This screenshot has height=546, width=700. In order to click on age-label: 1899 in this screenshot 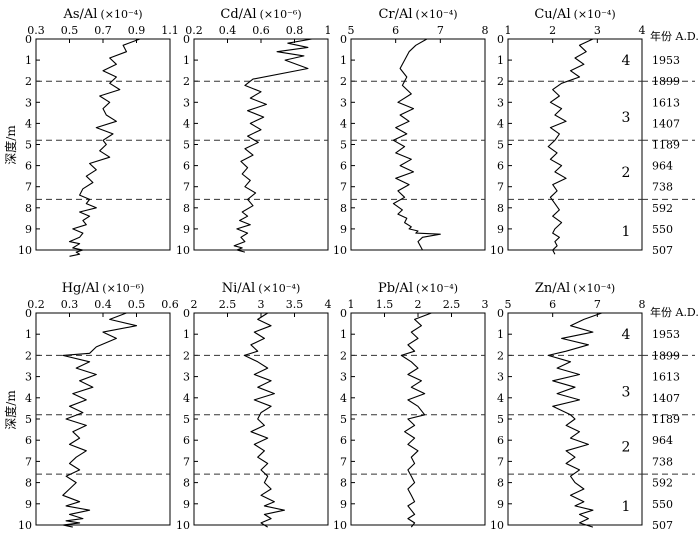, I will do `click(666, 355)`.